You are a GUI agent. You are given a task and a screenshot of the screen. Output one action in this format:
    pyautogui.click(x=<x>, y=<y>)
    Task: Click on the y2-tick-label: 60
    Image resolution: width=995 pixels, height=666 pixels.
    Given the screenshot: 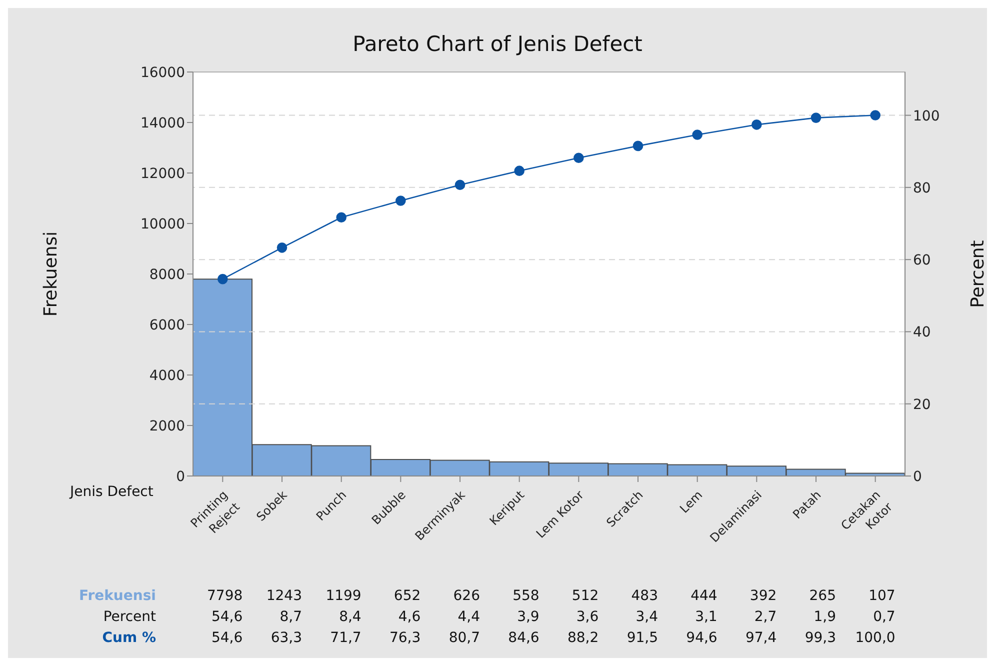 What is the action you would take?
    pyautogui.click(x=922, y=260)
    